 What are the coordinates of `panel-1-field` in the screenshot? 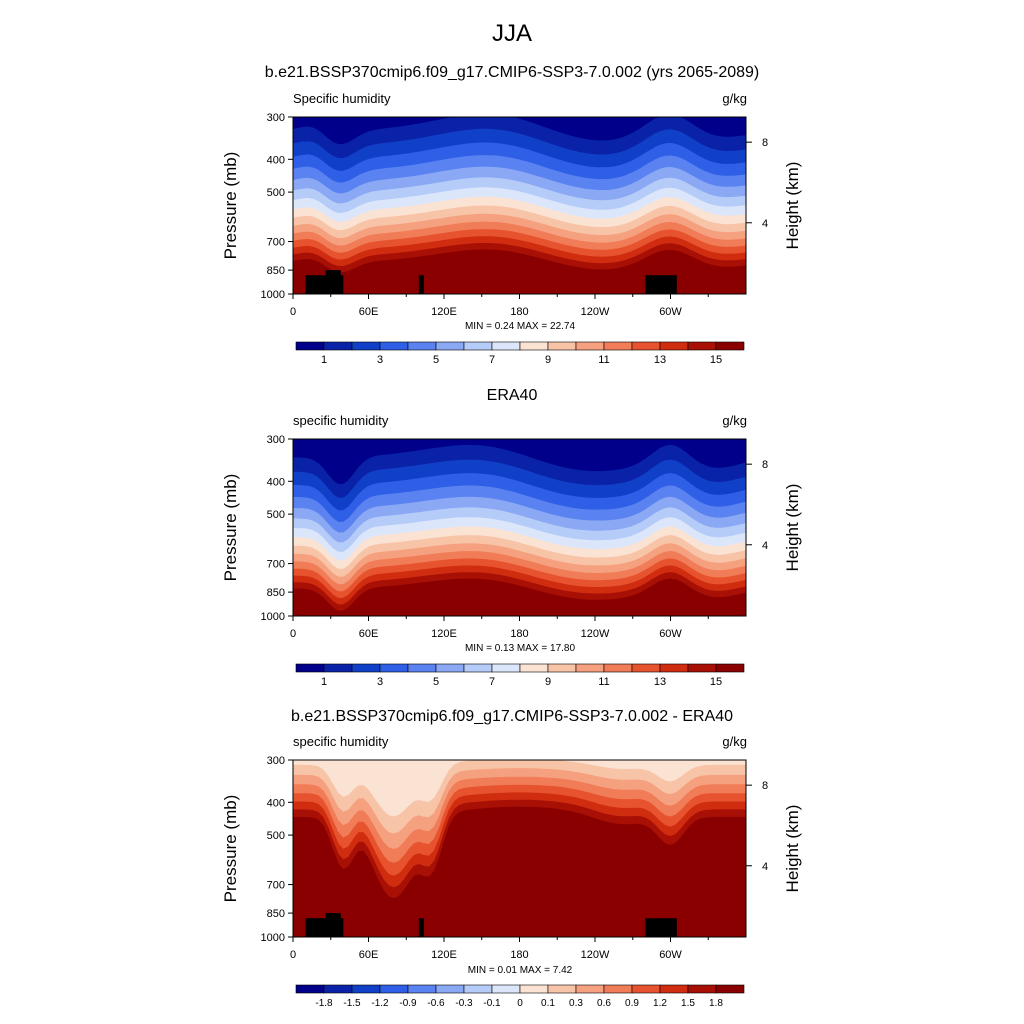 It's located at (519, 205).